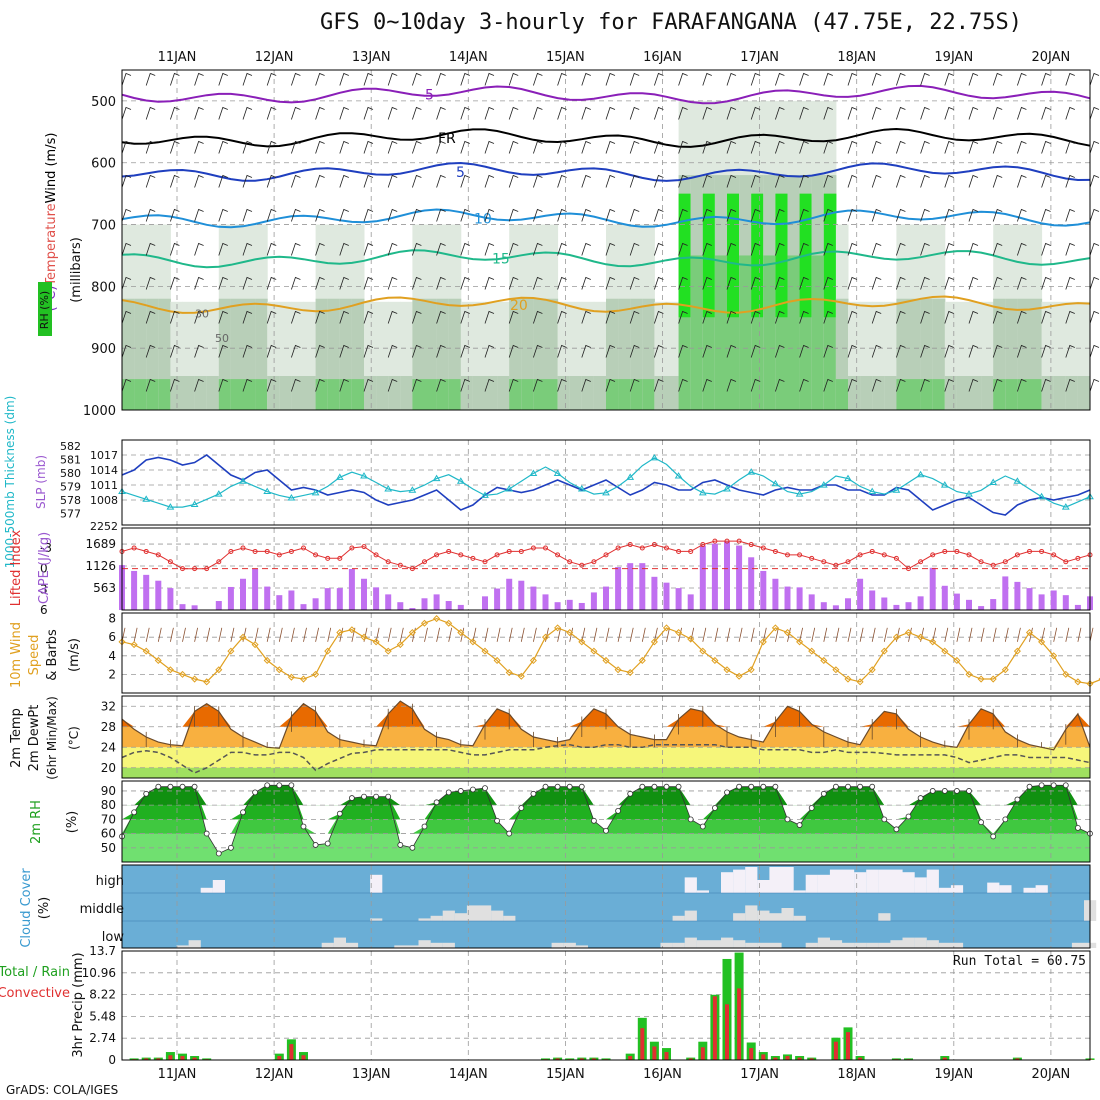 Image resolution: width=1100 pixels, height=1100 pixels. I want to click on isotherm-label: 10, so click(483, 219).